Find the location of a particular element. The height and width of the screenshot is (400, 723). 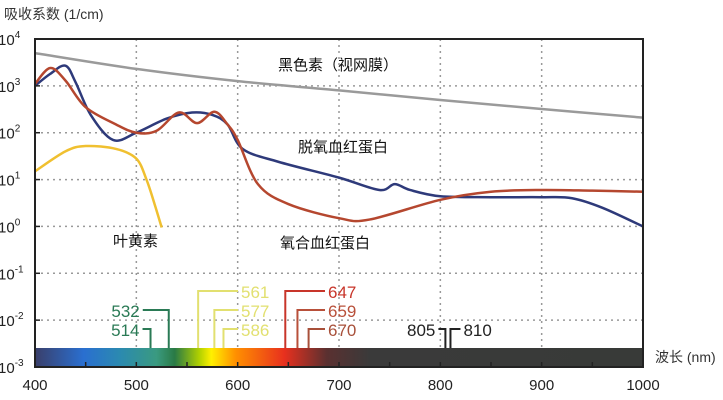

y-tick-label: 10¹ is located at coordinates (10, 180).